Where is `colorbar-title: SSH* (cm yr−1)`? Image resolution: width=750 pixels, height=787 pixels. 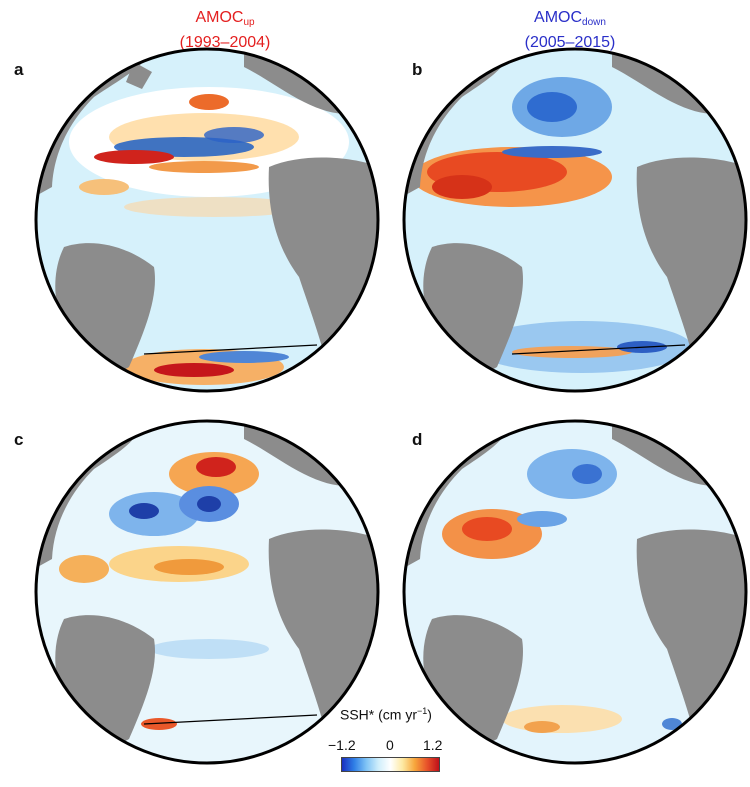 colorbar-title: SSH* (cm yr−1) is located at coordinates (386, 714).